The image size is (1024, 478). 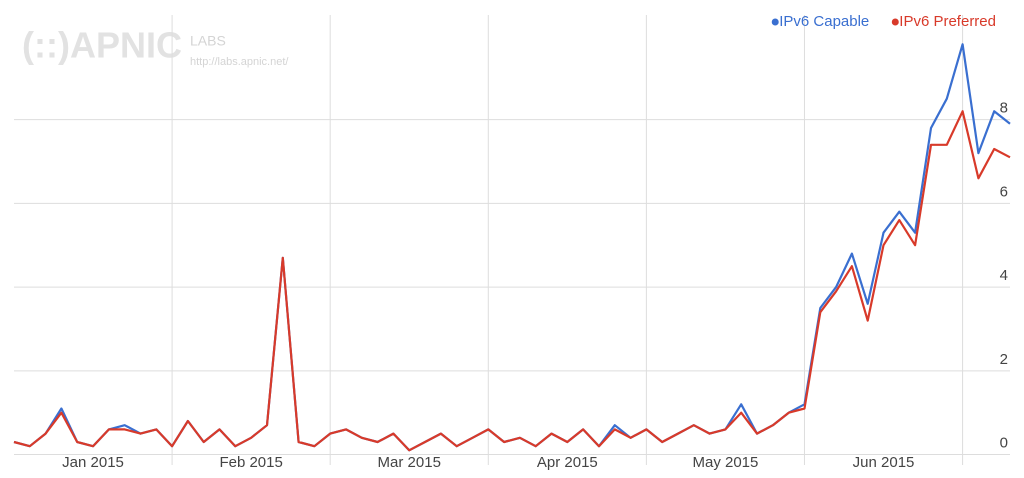 What do you see at coordinates (239, 62) in the screenshot?
I see `logo-url: http://labs.apnic.net/` at bounding box center [239, 62].